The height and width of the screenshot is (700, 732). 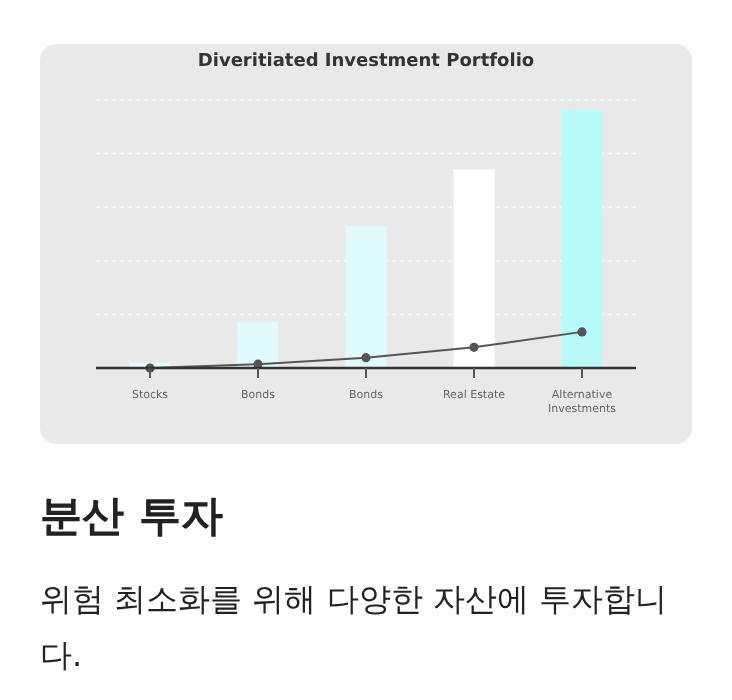 What do you see at coordinates (366, 62) in the screenshot?
I see `chart-title: Diveritiated Investment Portfolio` at bounding box center [366, 62].